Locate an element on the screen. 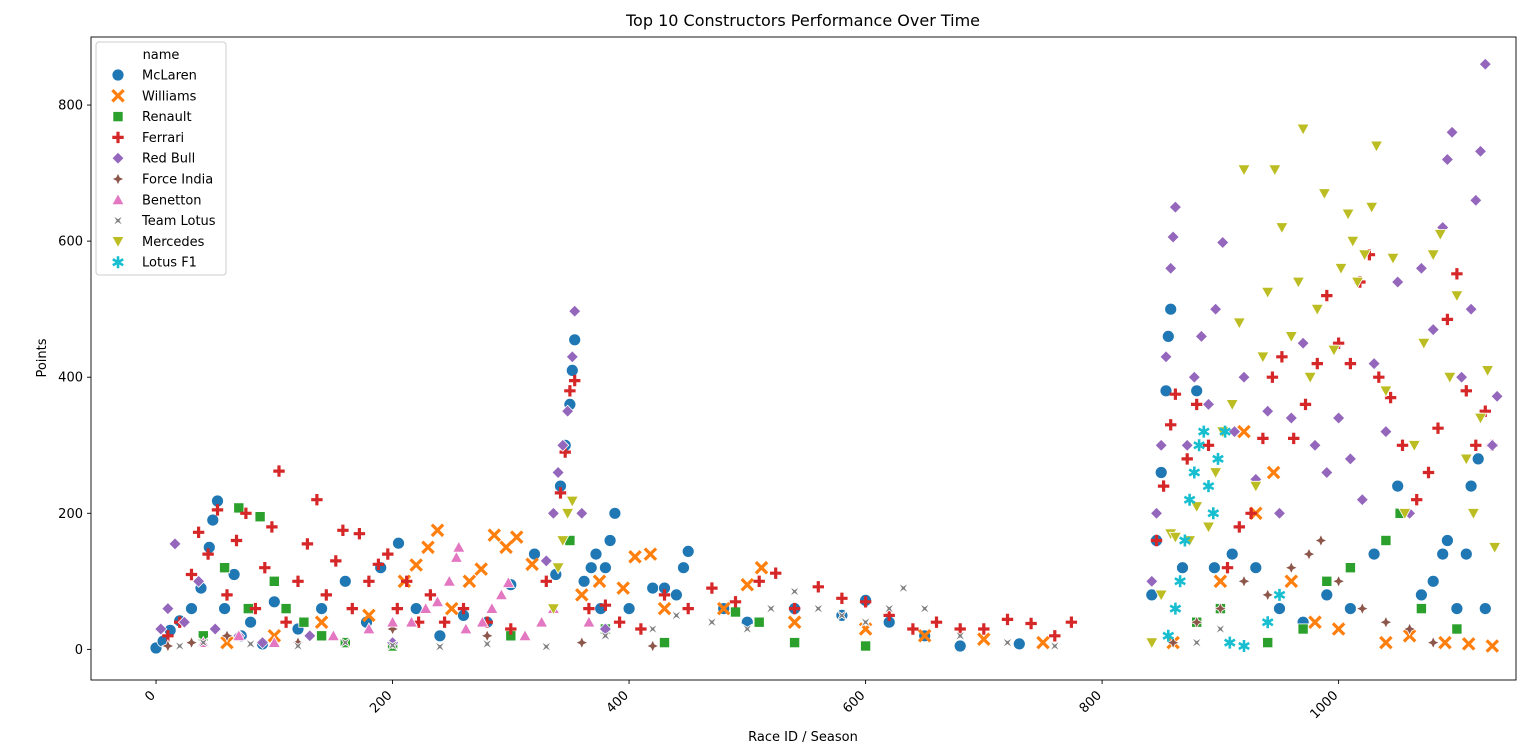 The image size is (1536, 754). legend-label: Team Lotus is located at coordinates (178, 221).